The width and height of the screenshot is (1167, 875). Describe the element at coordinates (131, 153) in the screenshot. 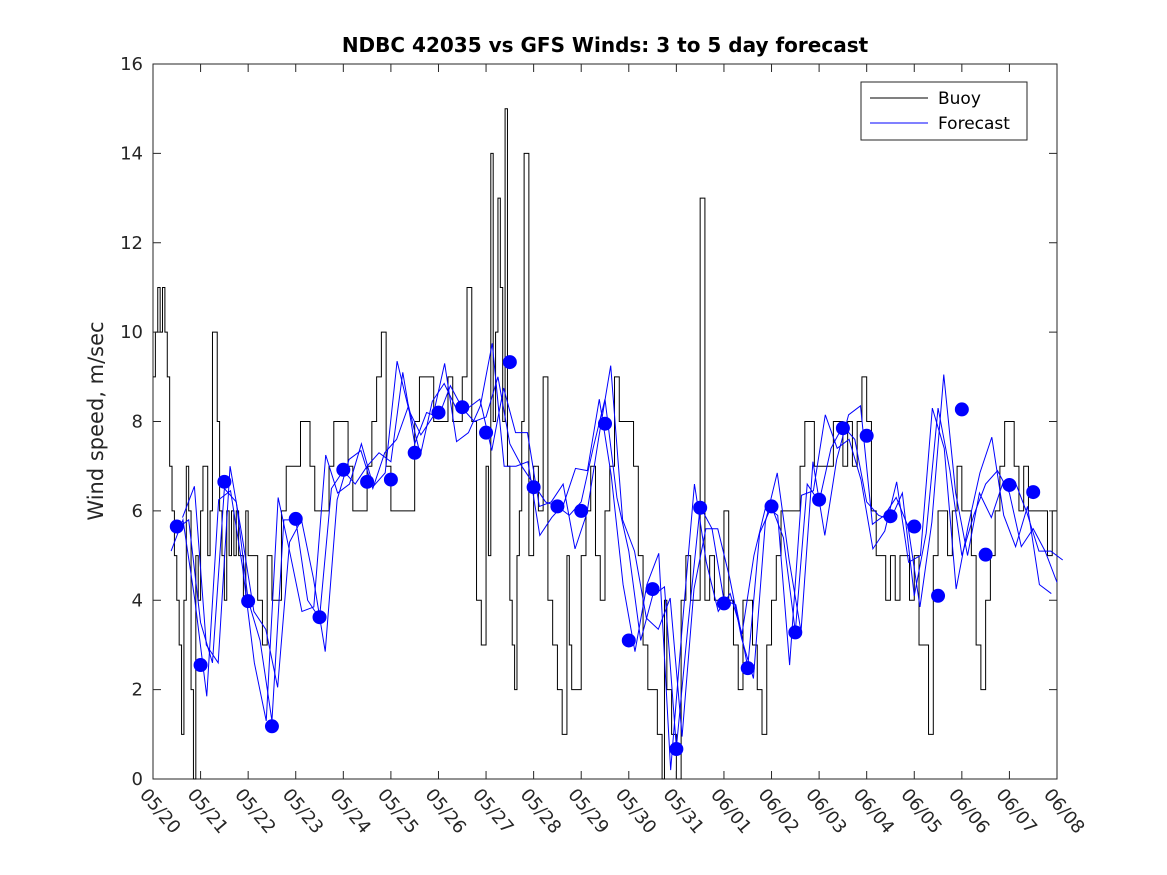

I see `y-tick-label: 14` at that location.